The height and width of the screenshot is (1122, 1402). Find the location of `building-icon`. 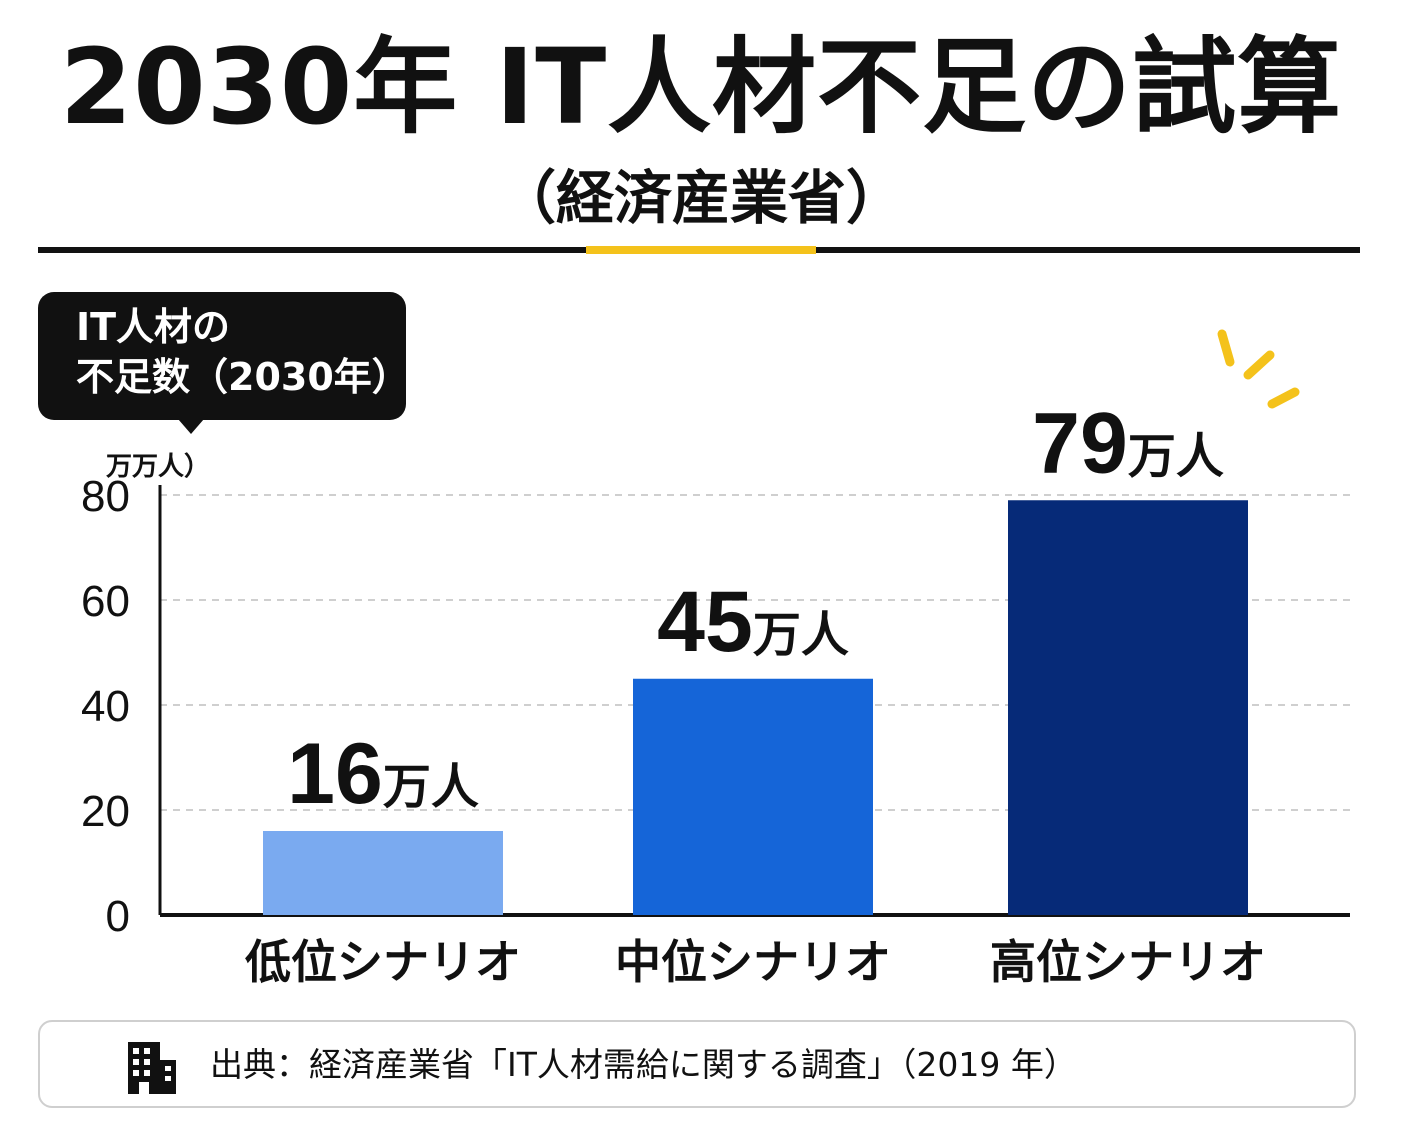

building-icon is located at coordinates (152, 1068).